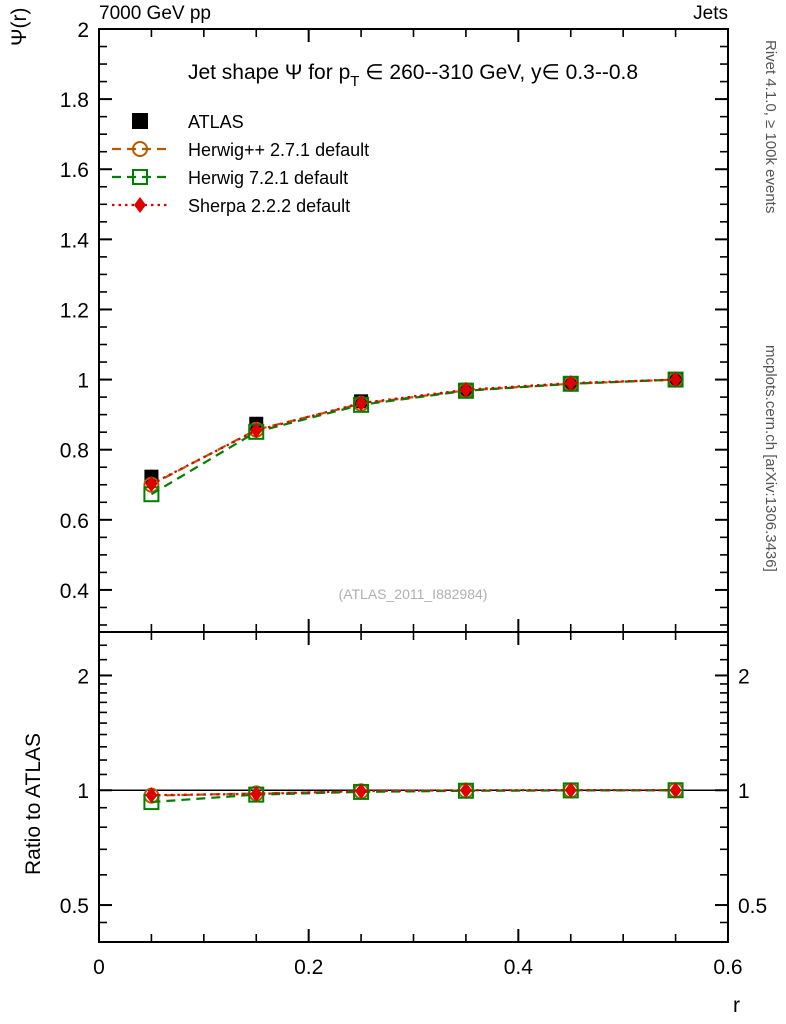  Describe the element at coordinates (710, 13) in the screenshot. I see `header-category-label: Jets` at that location.